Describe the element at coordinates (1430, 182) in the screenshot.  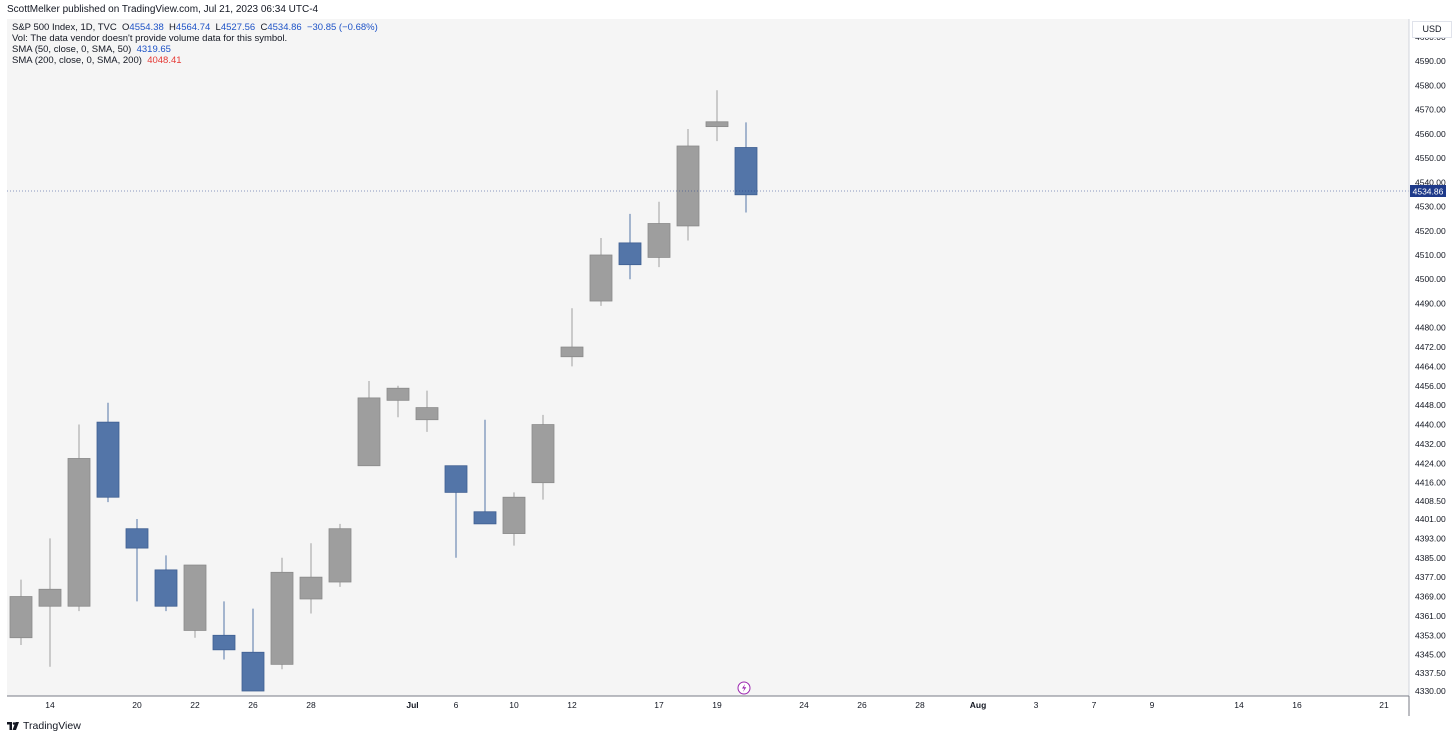
I see `price-tick-label: 4540.00` at that location.